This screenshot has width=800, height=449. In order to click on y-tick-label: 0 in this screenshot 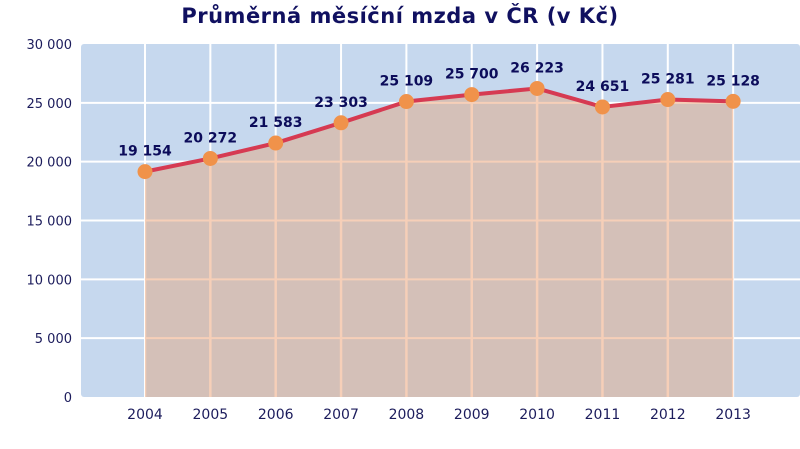, I will do `click(68, 398)`.